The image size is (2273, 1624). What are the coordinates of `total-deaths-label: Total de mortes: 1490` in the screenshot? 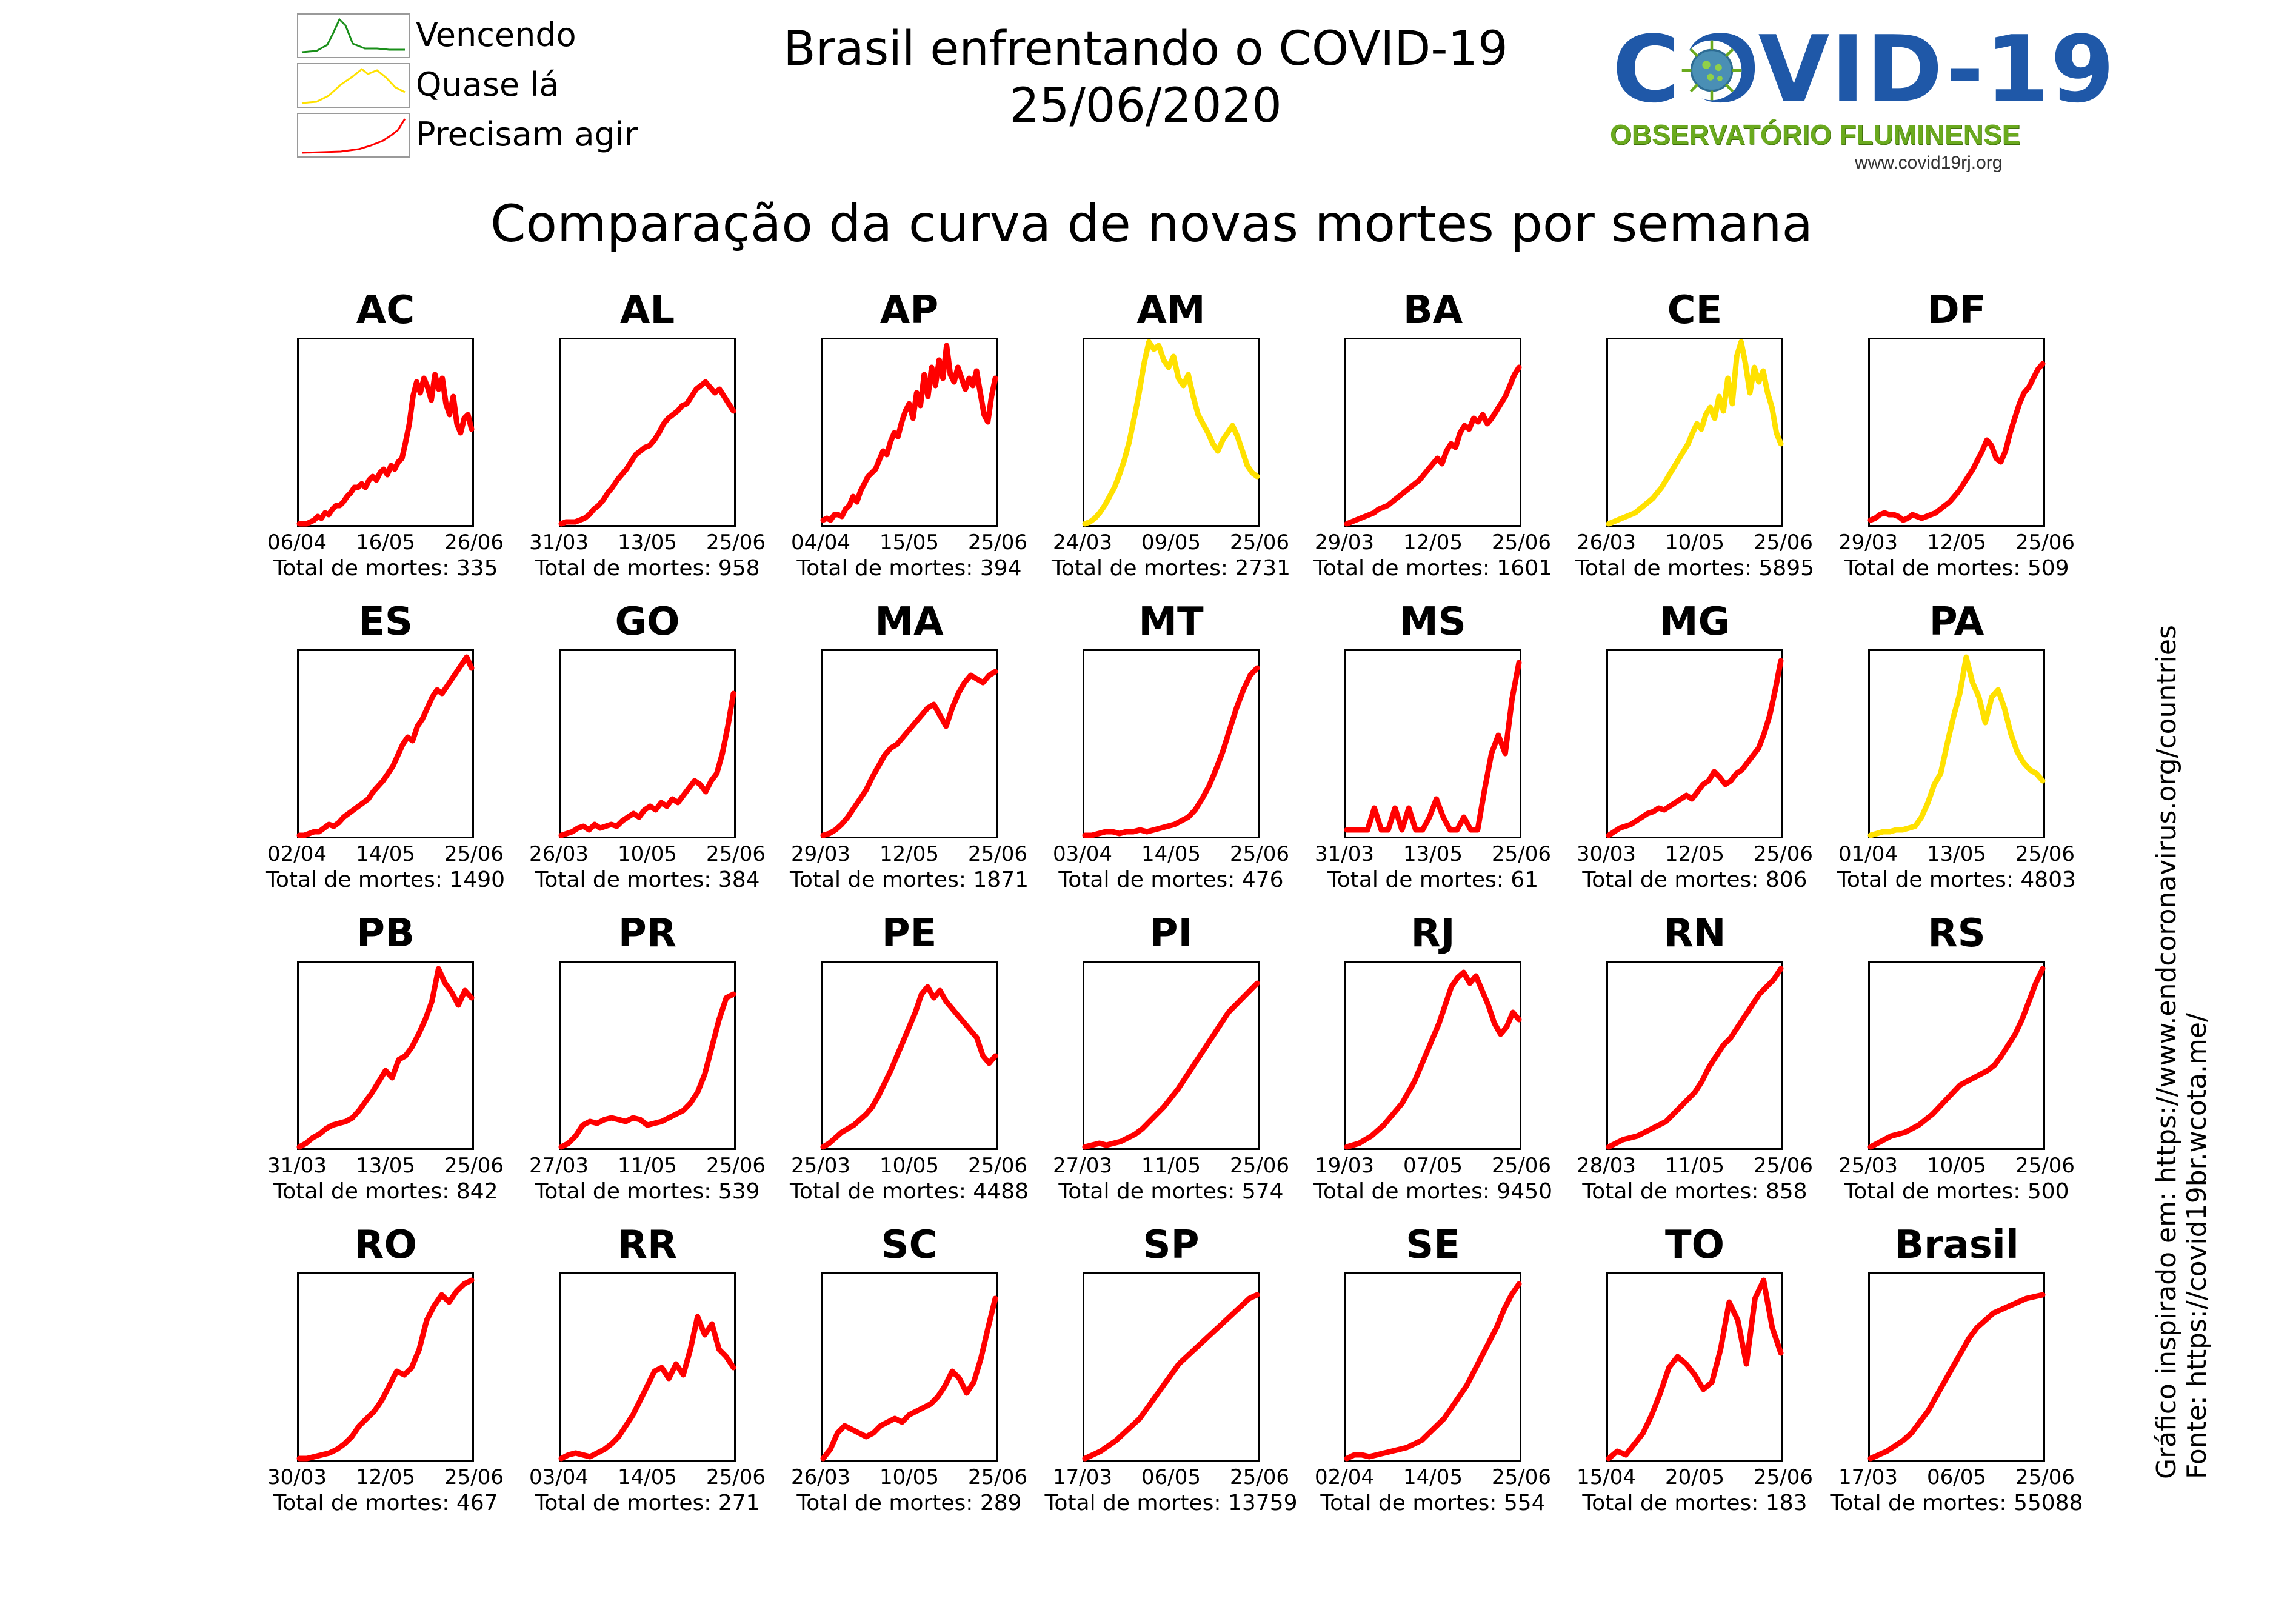 It's located at (385, 880).